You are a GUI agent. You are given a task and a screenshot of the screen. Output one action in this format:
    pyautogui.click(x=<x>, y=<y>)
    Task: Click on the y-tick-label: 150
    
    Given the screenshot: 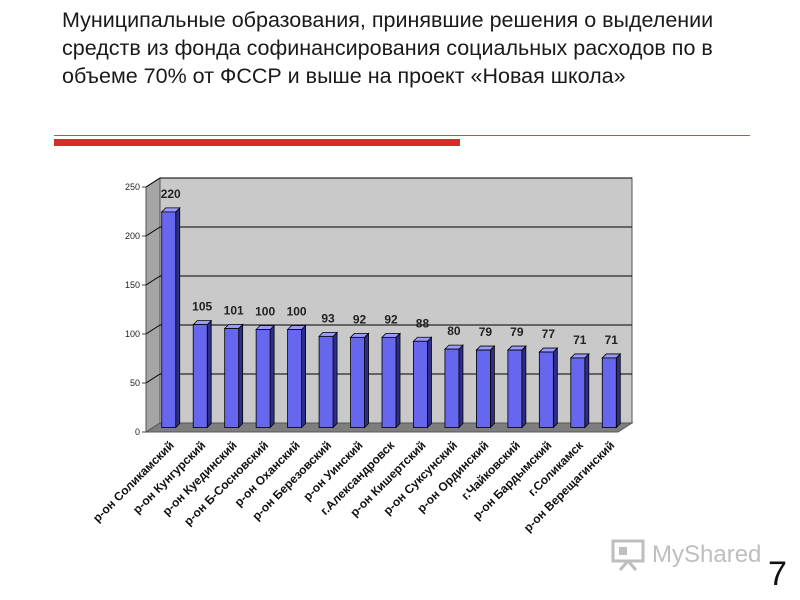 What is the action you would take?
    pyautogui.click(x=132, y=285)
    